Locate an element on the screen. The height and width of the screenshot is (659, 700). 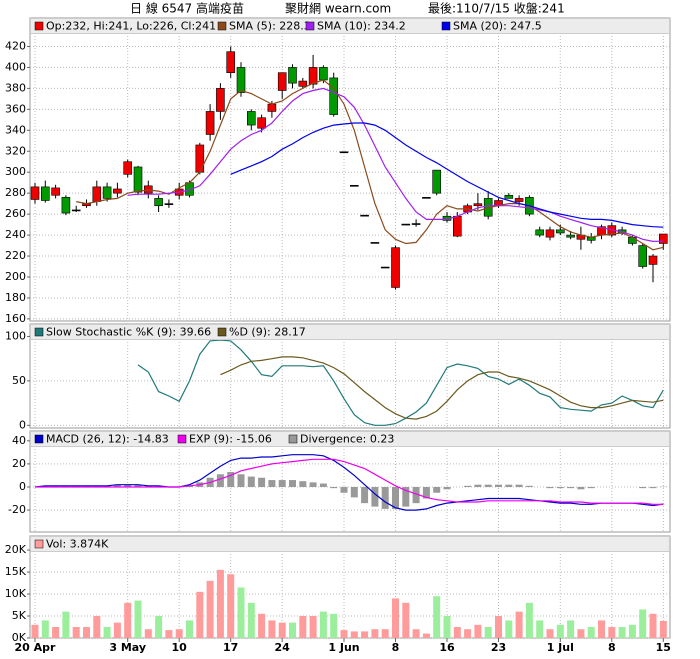
legend-label: %D (9): 28.17 is located at coordinates (267, 332).